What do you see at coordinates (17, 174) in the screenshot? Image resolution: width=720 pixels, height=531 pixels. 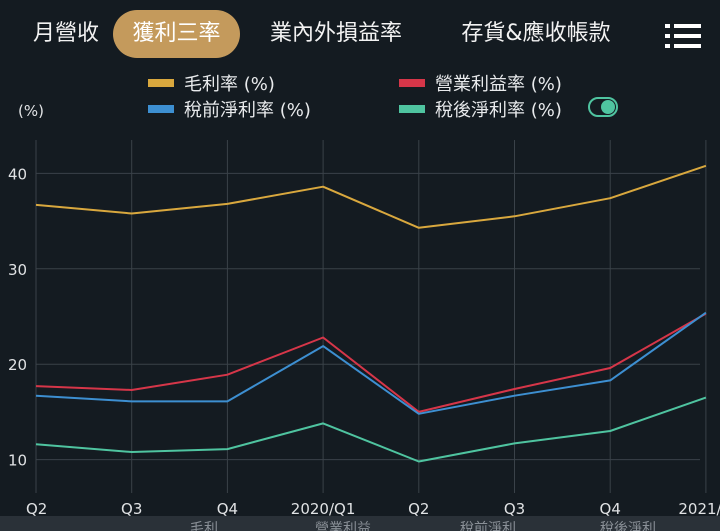 I see `y-tick-label: 40` at bounding box center [17, 174].